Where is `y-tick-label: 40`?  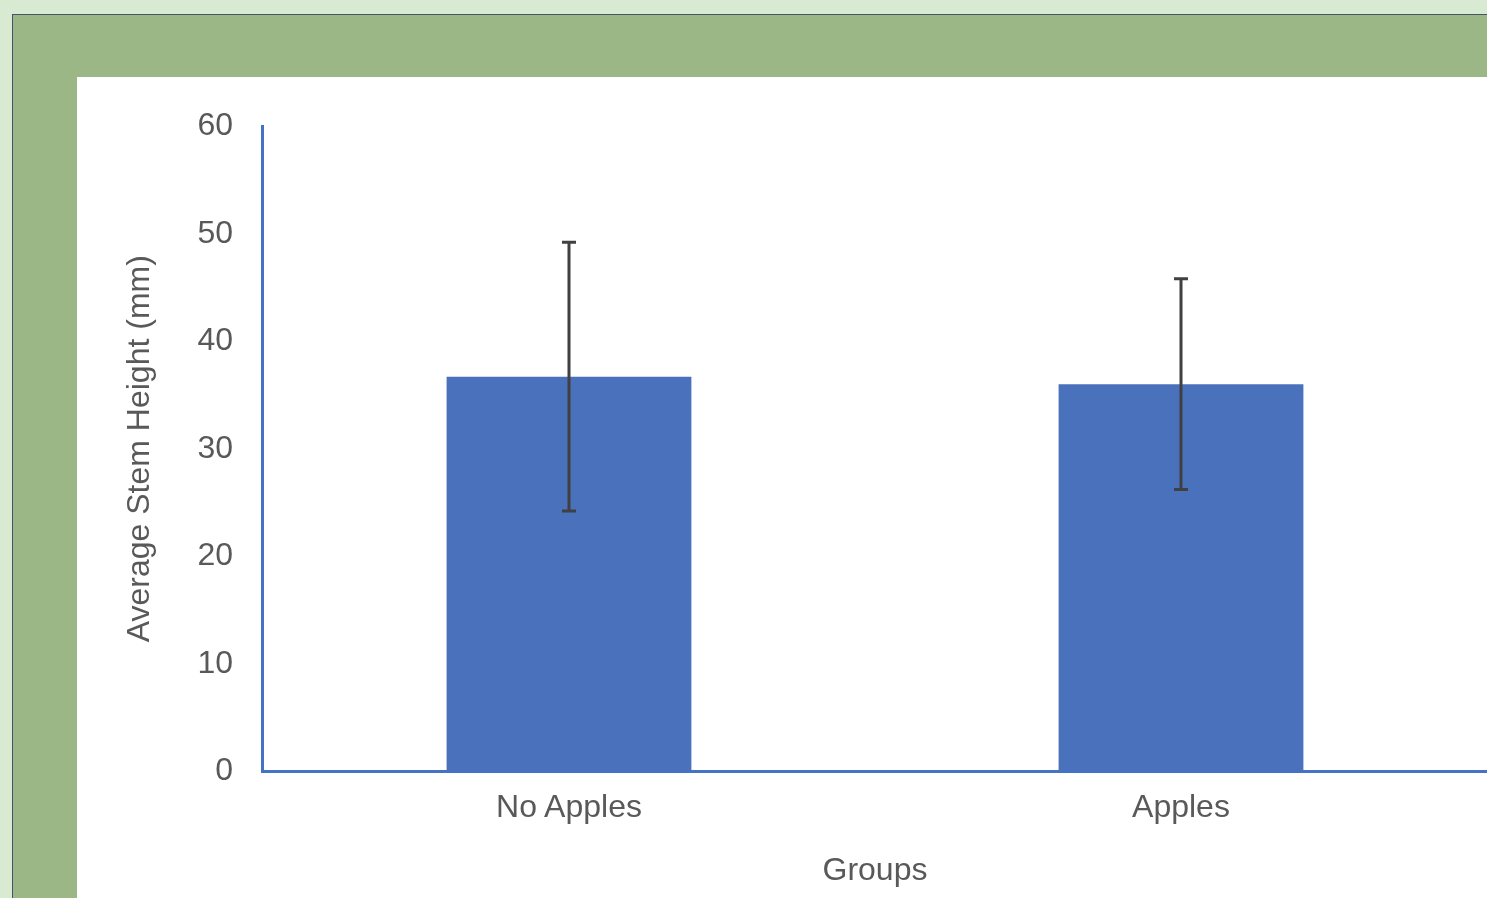 y-tick-label: 40 is located at coordinates (215, 339).